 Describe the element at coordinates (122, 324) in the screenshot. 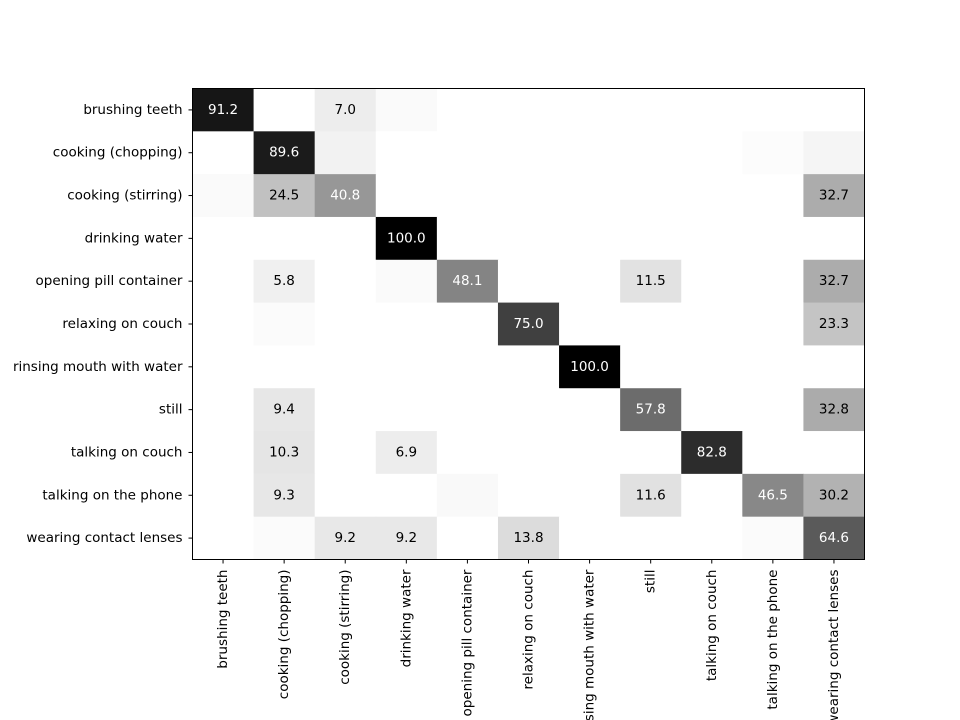

I see `y-tick-label: relaxing on couch` at that location.